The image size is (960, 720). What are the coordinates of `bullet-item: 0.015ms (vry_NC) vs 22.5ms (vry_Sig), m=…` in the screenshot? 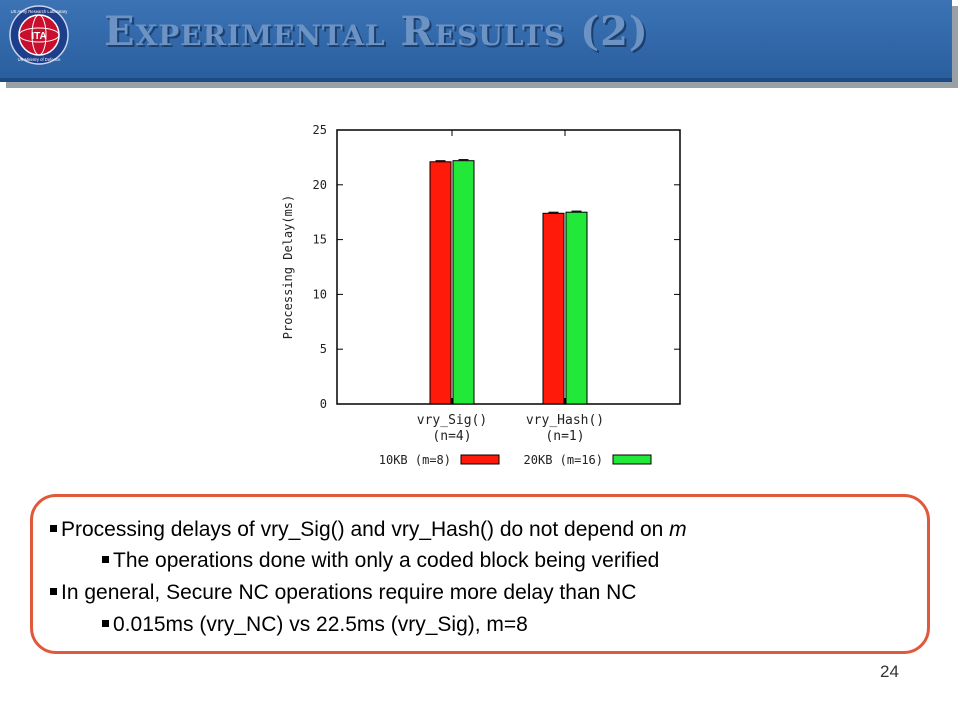 It's located at (315, 625).